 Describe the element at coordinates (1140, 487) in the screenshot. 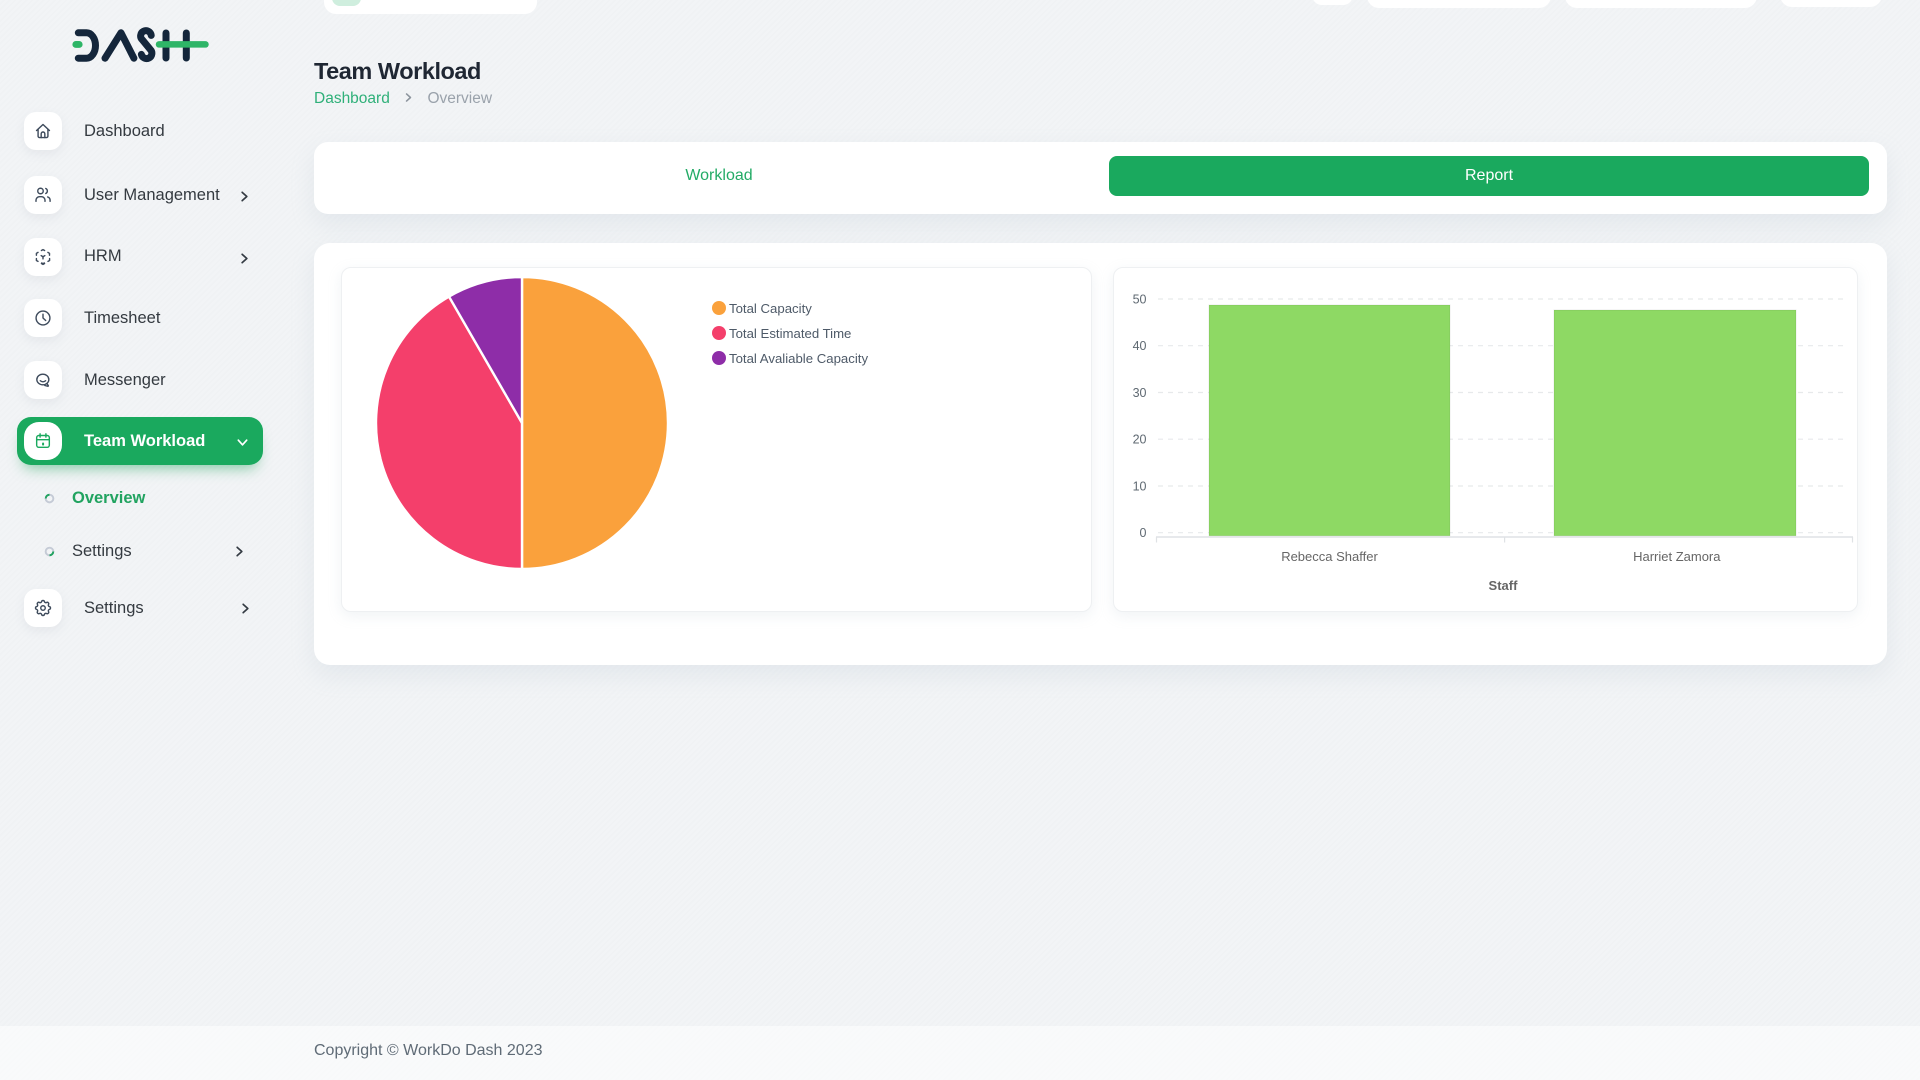

I see `svg-text: 10` at that location.